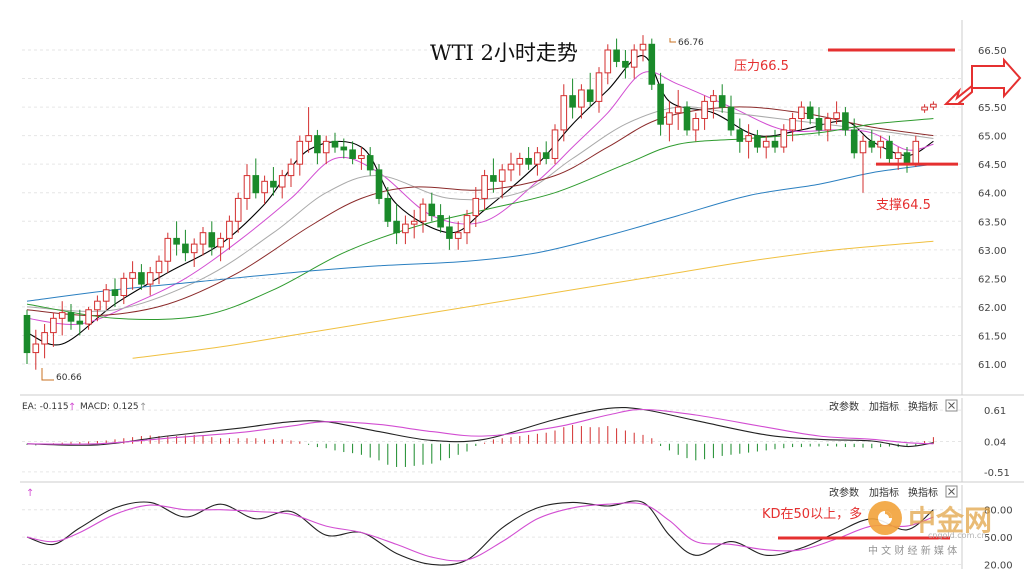 This screenshot has width=1024, height=569. I want to click on kd-line-k, so click(480, 533).